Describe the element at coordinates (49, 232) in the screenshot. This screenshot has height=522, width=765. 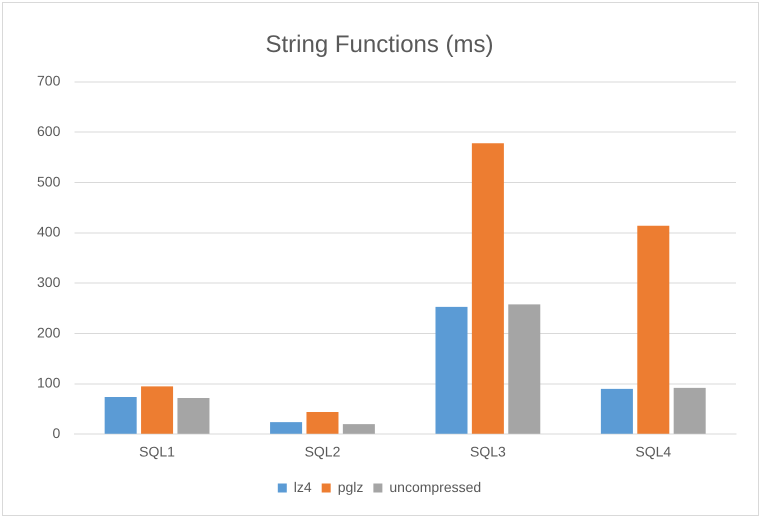
I see `y-tick-label: 400` at that location.